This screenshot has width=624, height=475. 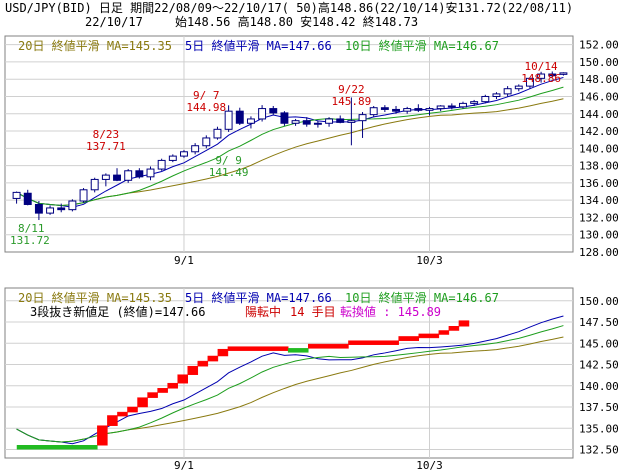 What do you see at coordinates (599, 96) in the screenshot?
I see `upper-y-tick-label: 146.00` at bounding box center [599, 96].